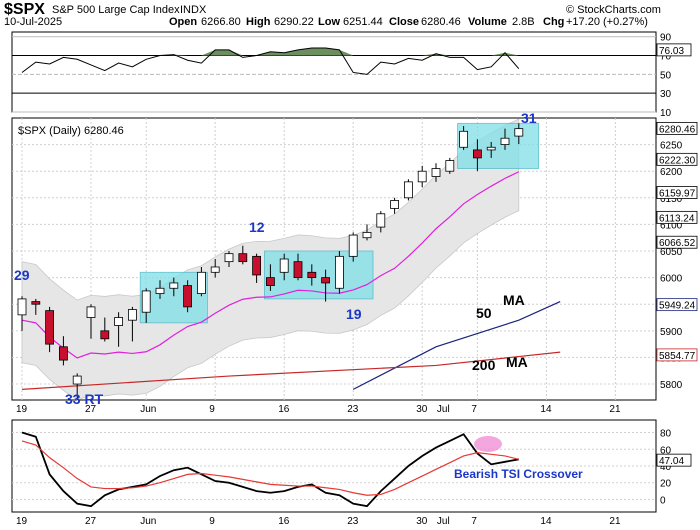 Image resolution: width=700 pixels, height=530 pixels. What do you see at coordinates (517, 362) in the screenshot?
I see `ma-label-2: MA` at bounding box center [517, 362].